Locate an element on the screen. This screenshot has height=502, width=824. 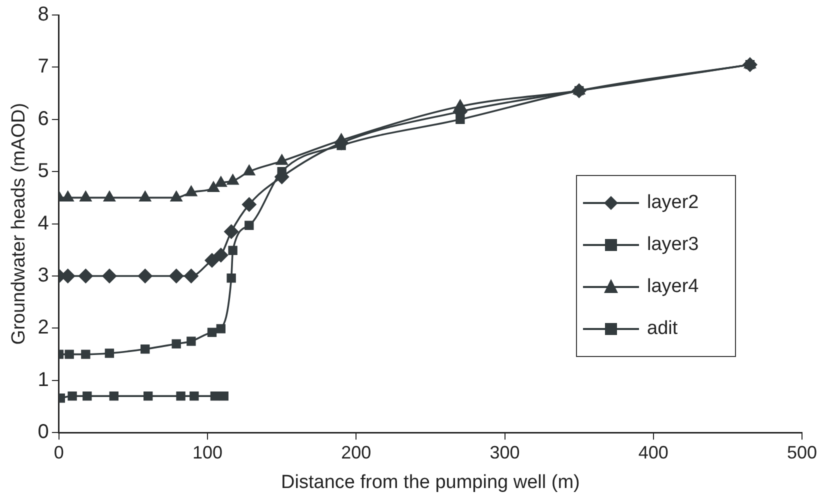
y-tick-label: 8 is located at coordinates (43, 15).